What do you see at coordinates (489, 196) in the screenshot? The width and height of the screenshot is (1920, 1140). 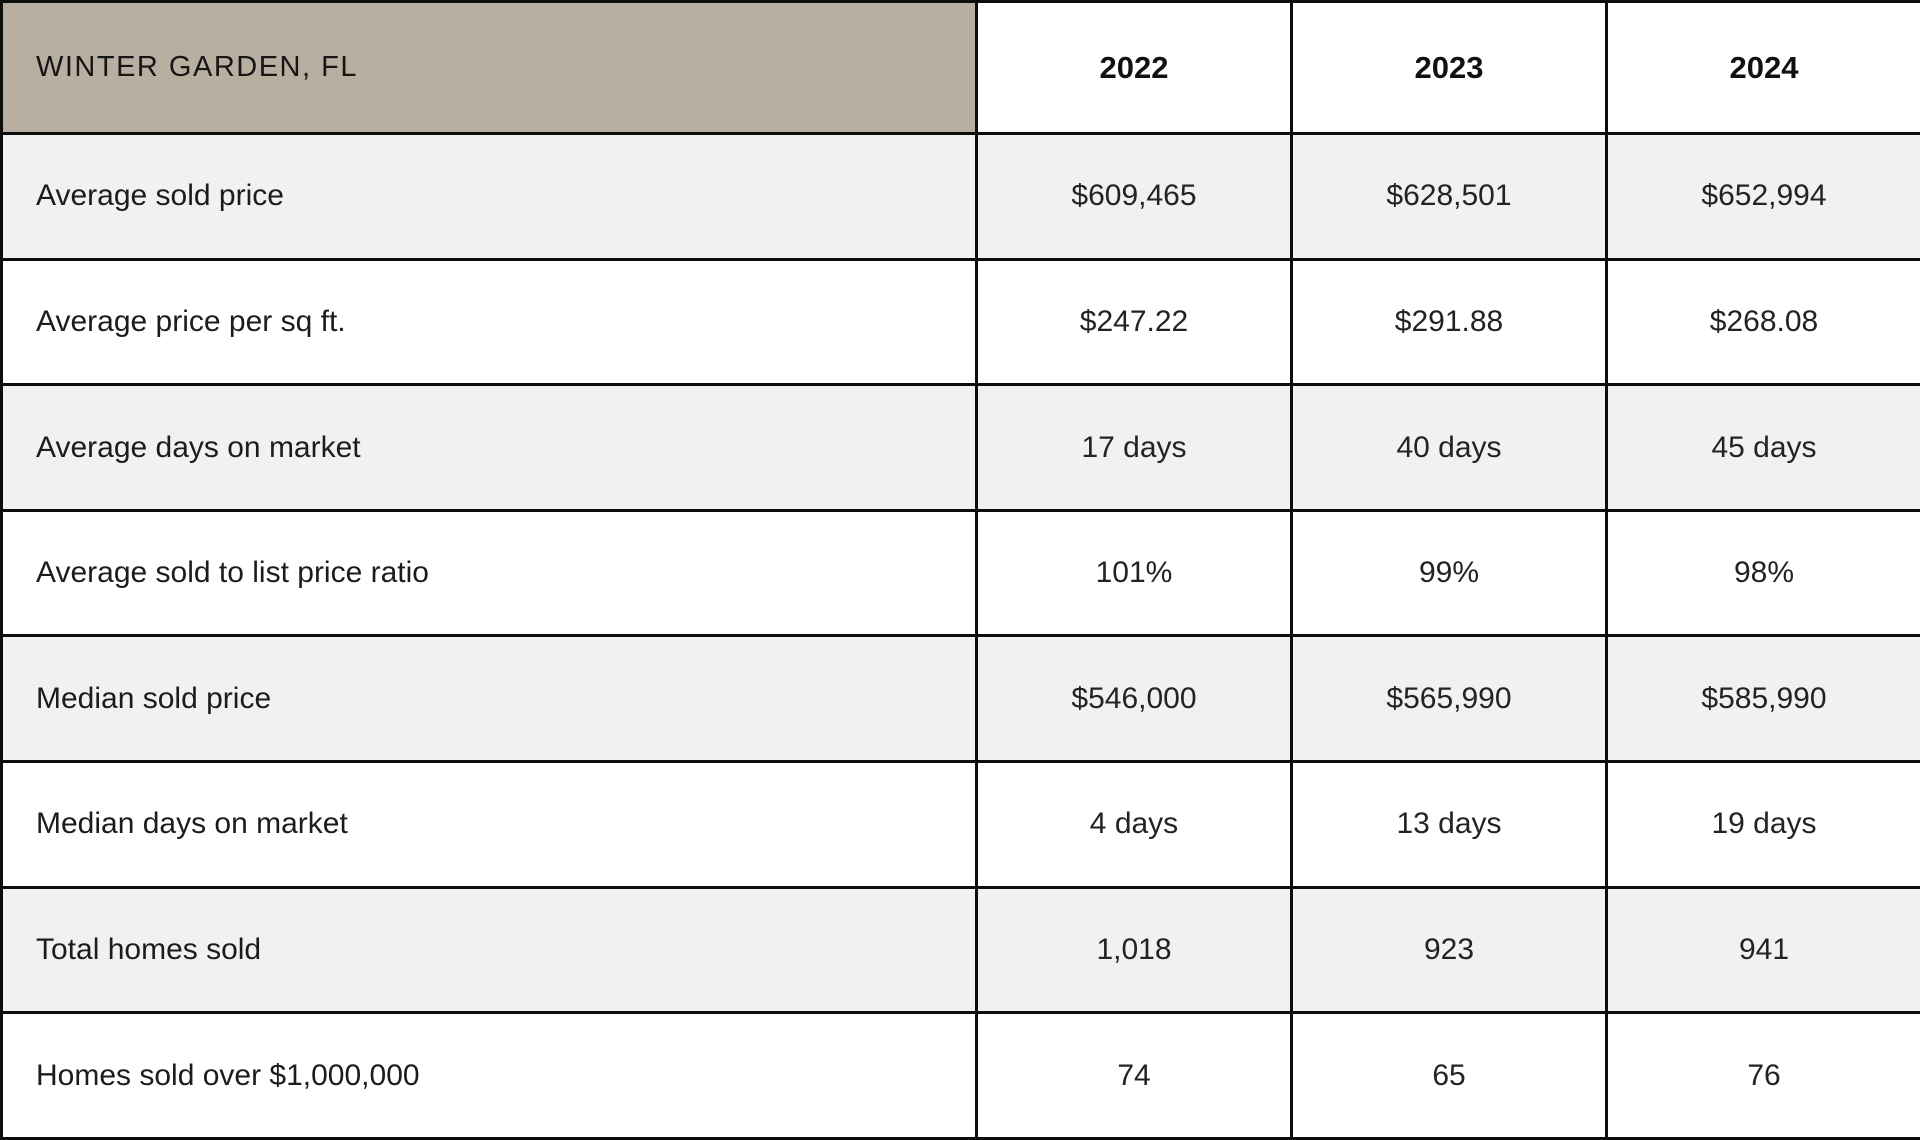 I see `row-label: Average sold price` at bounding box center [489, 196].